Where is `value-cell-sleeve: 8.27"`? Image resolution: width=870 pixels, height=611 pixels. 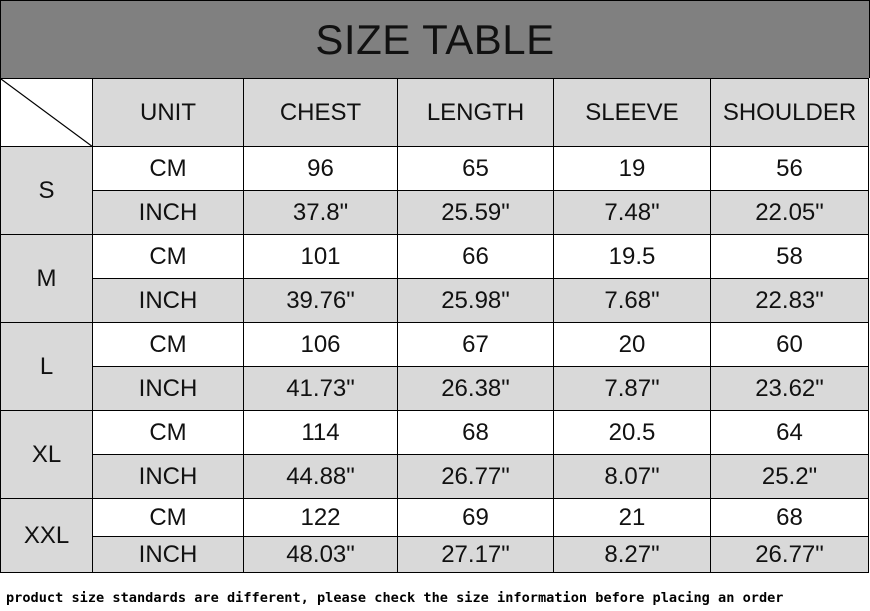 value-cell-sleeve: 8.27" is located at coordinates (632, 554).